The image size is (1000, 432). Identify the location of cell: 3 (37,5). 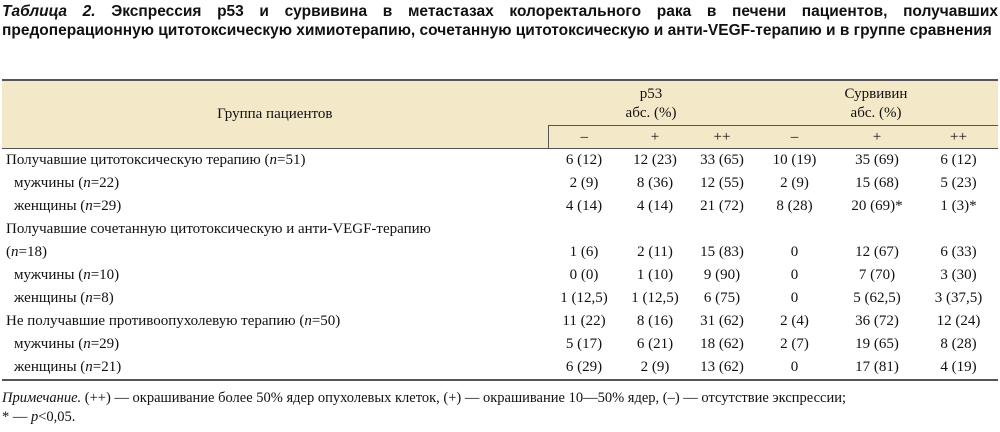
(958, 298).